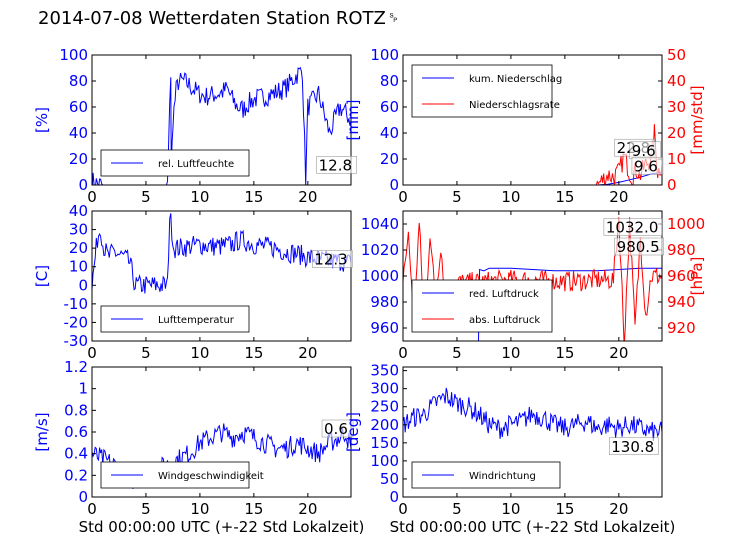 The image size is (736, 552). What do you see at coordinates (219, 18) in the screenshot?
I see `figure-title: 2014-07-08 Wetterdaten Station ROTZ␠` at bounding box center [219, 18].